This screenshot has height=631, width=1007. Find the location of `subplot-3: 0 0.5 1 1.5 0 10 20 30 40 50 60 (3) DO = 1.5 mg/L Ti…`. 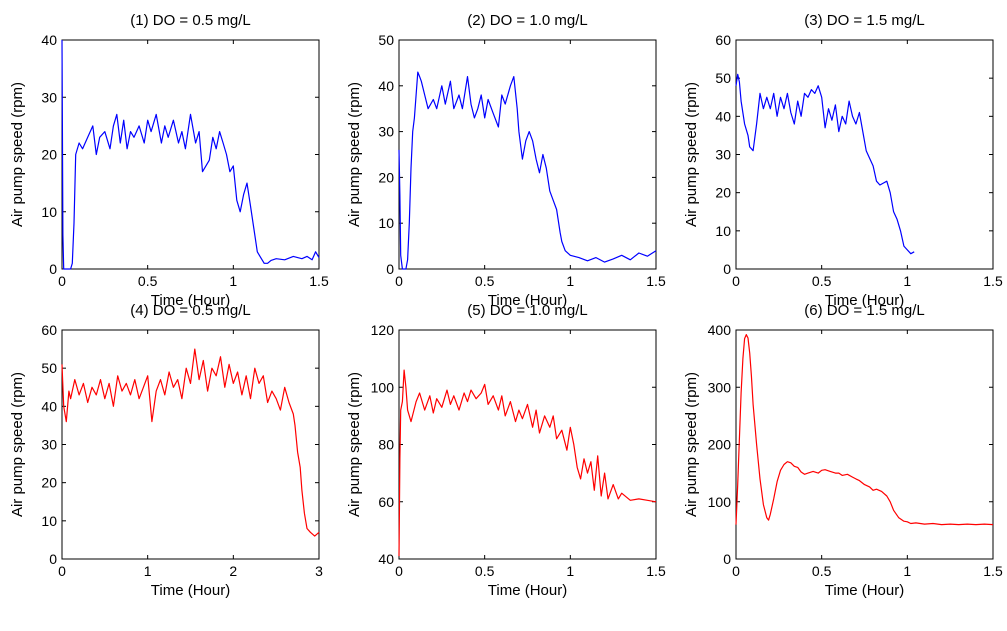

subplot-3: 0 0.5 1 1.5 0 10 20 30 40 50 60 (3) DO = 1.5 mg/L Ti… is located at coordinates (843, 160).